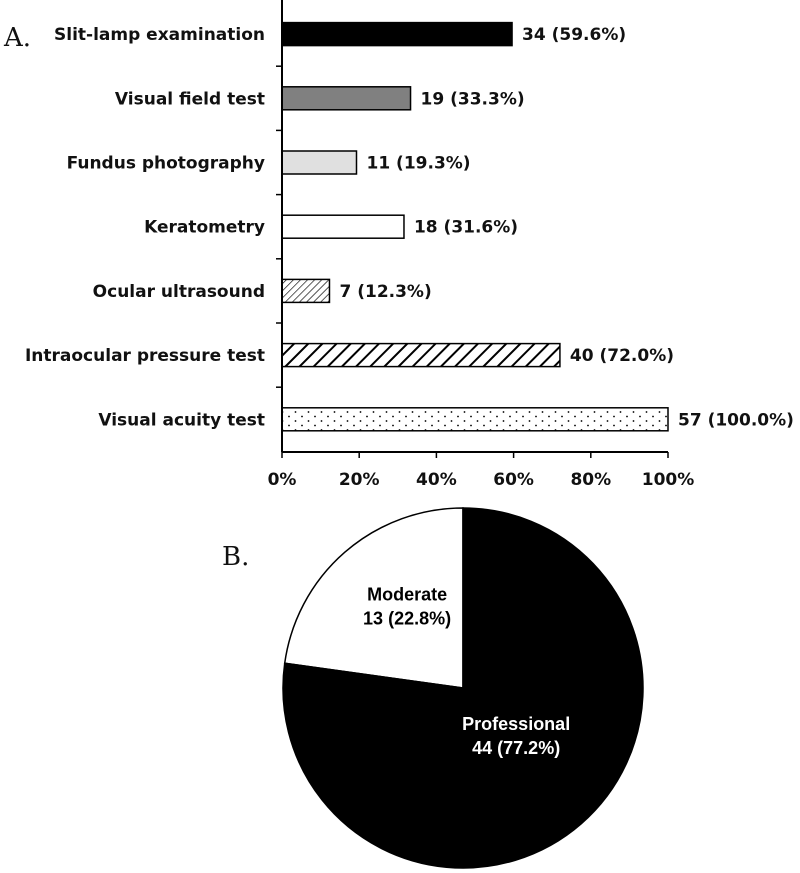  Describe the element at coordinates (282, 480) in the screenshot. I see `x-tick-label: 0%` at that location.